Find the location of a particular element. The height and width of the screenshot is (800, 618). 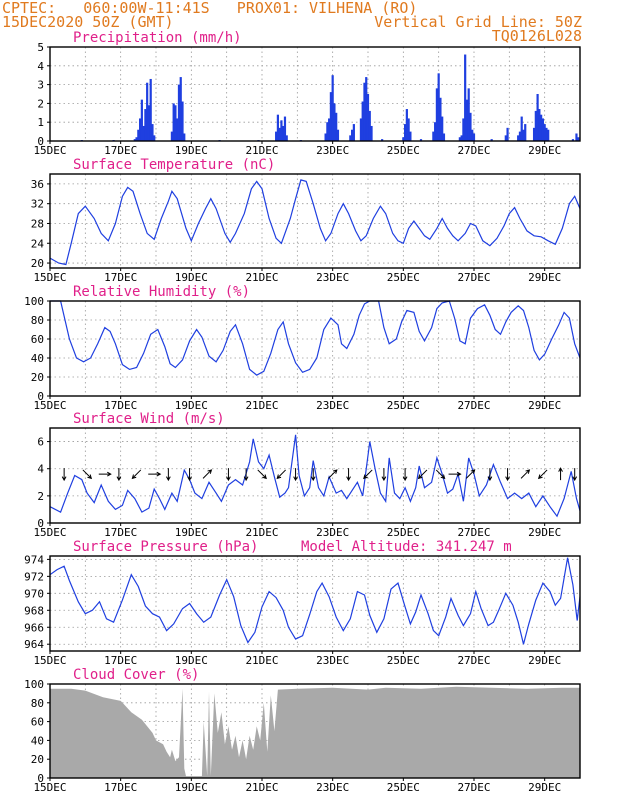

cloud-cover-area is located at coordinates (315, 732).